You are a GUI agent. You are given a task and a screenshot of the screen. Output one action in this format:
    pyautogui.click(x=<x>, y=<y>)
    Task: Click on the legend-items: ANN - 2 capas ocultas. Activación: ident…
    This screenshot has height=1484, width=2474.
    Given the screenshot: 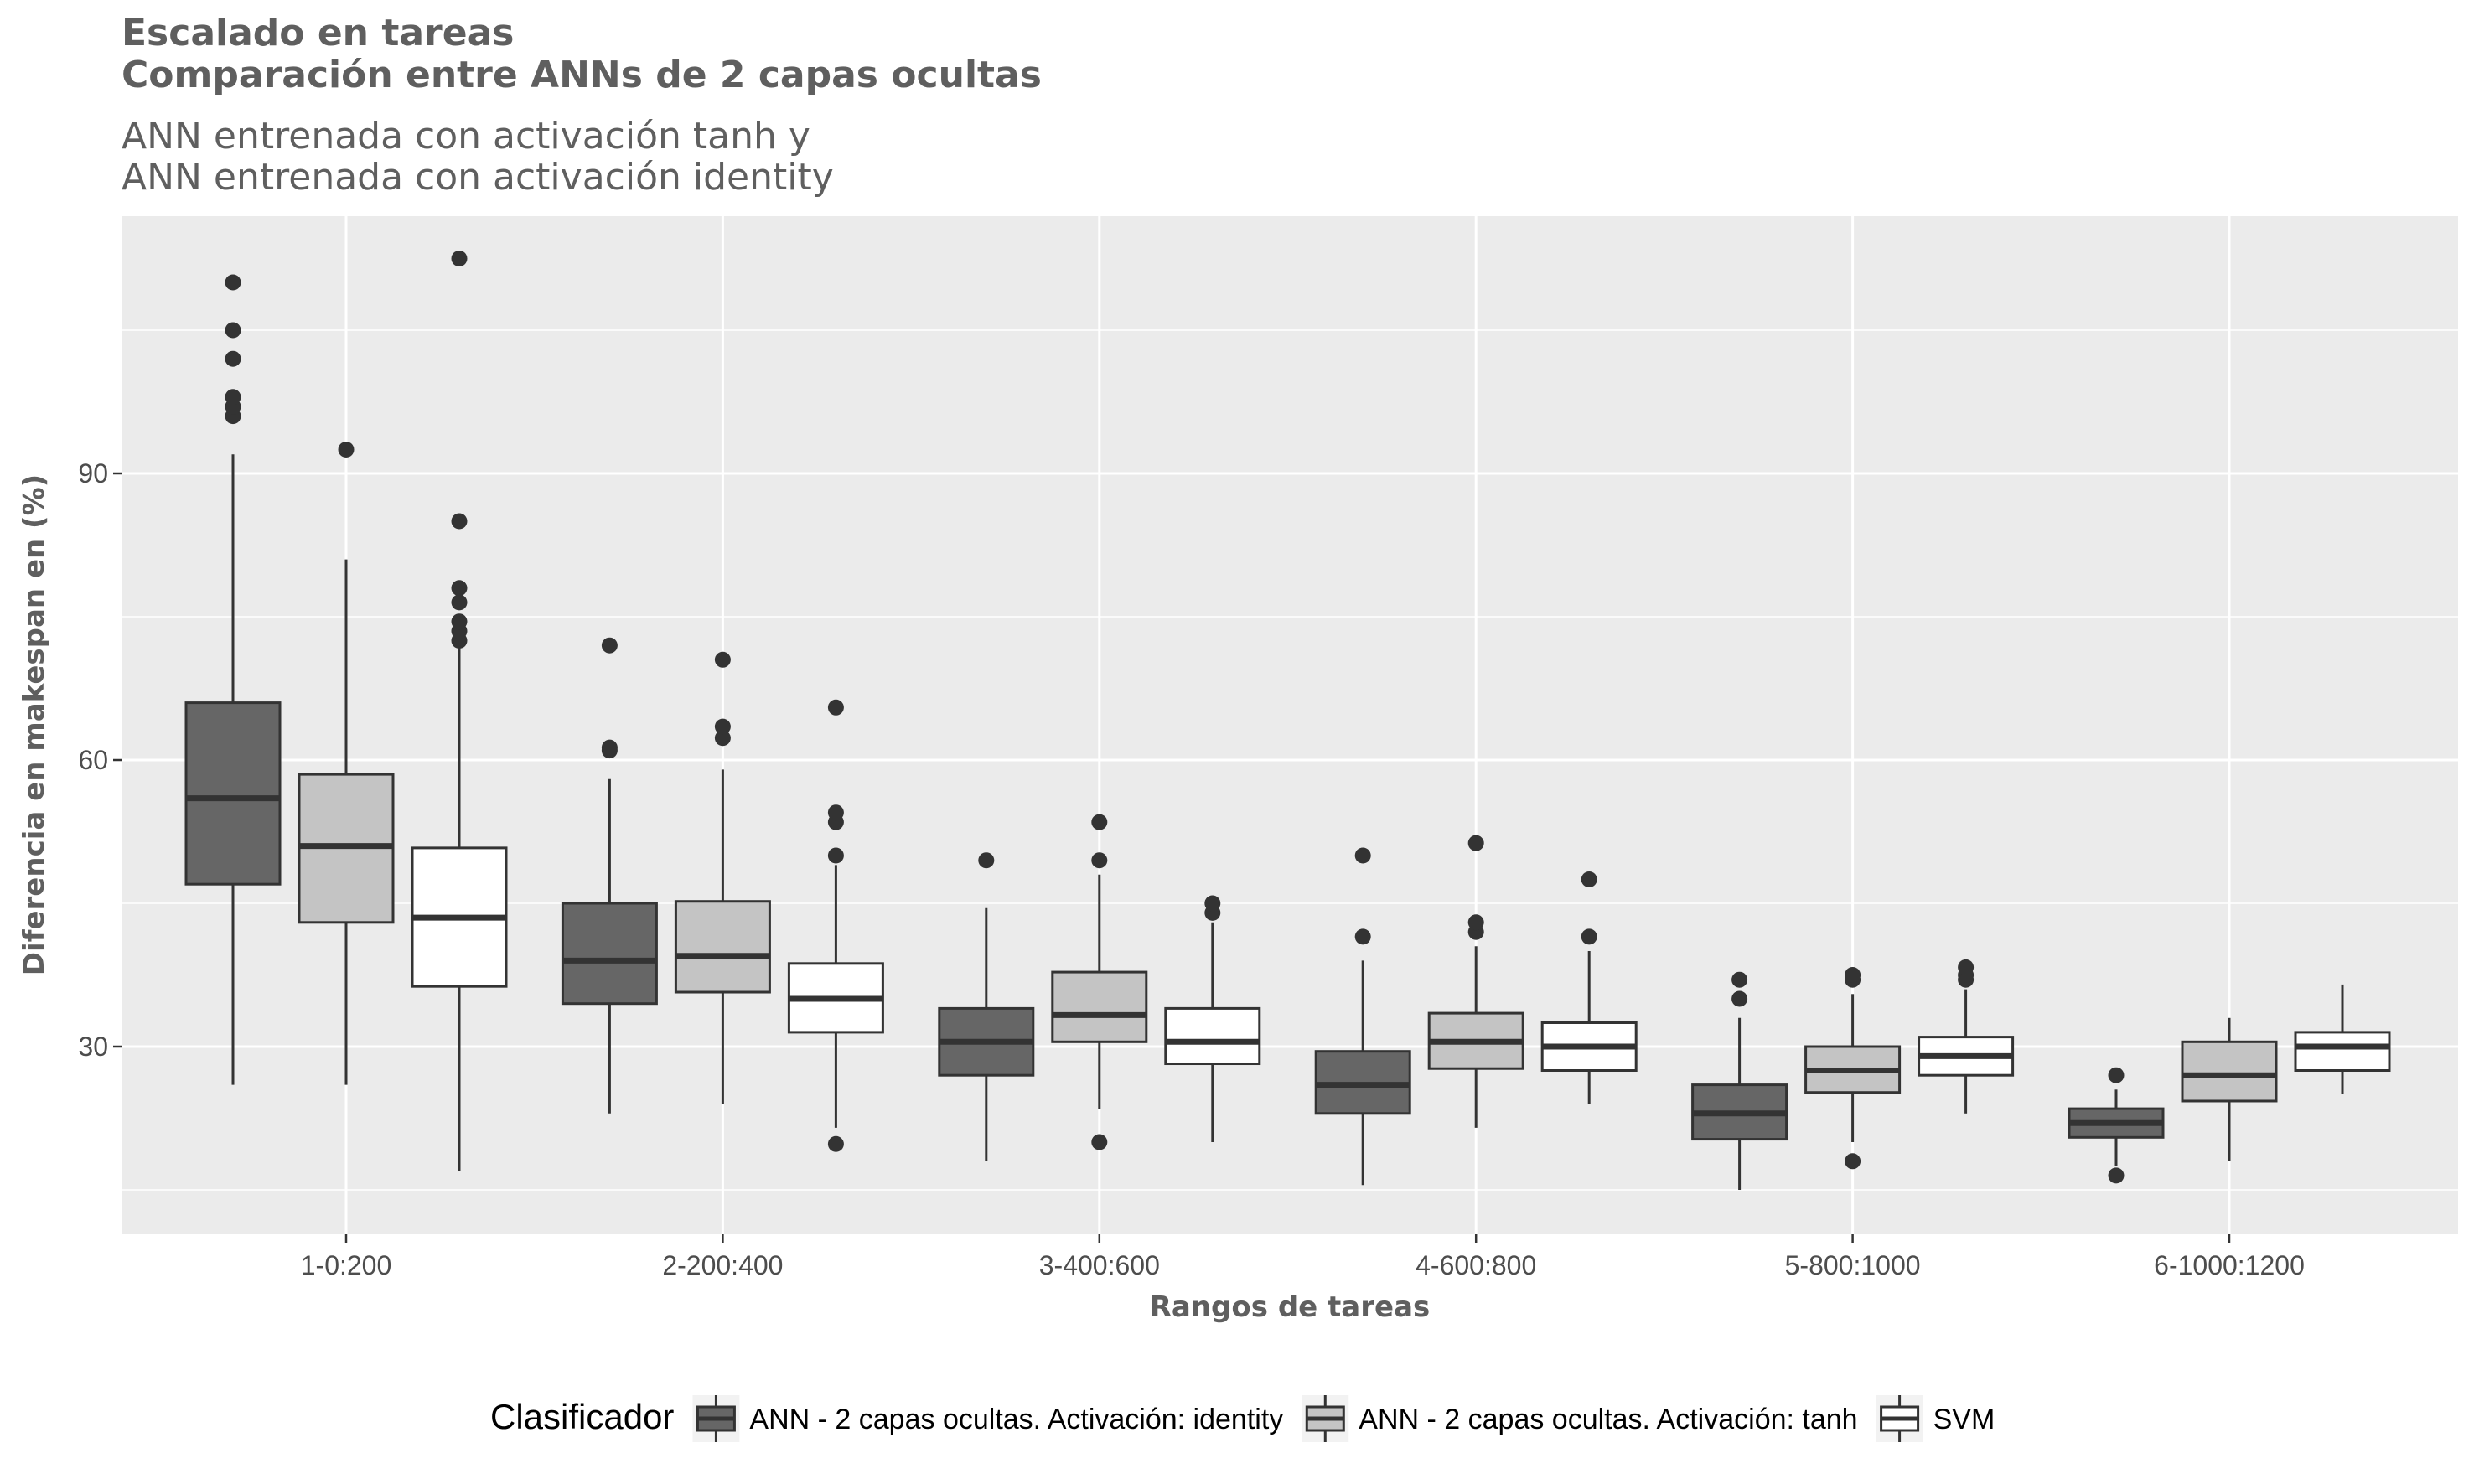 What is the action you would take?
    pyautogui.click(x=1344, y=1418)
    